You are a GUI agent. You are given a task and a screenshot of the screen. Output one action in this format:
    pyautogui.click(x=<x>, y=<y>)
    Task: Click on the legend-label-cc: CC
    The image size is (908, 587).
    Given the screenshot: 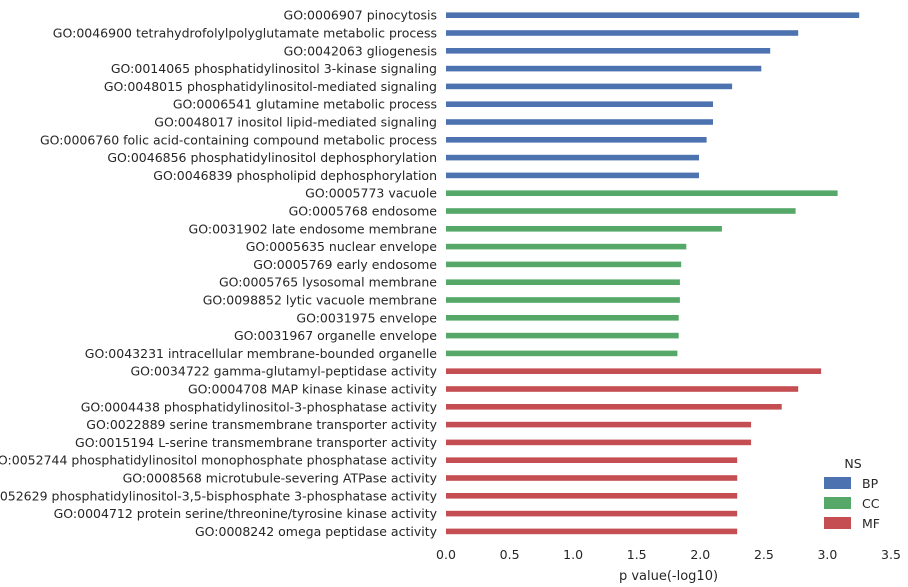 What is the action you would take?
    pyautogui.click(x=871, y=503)
    